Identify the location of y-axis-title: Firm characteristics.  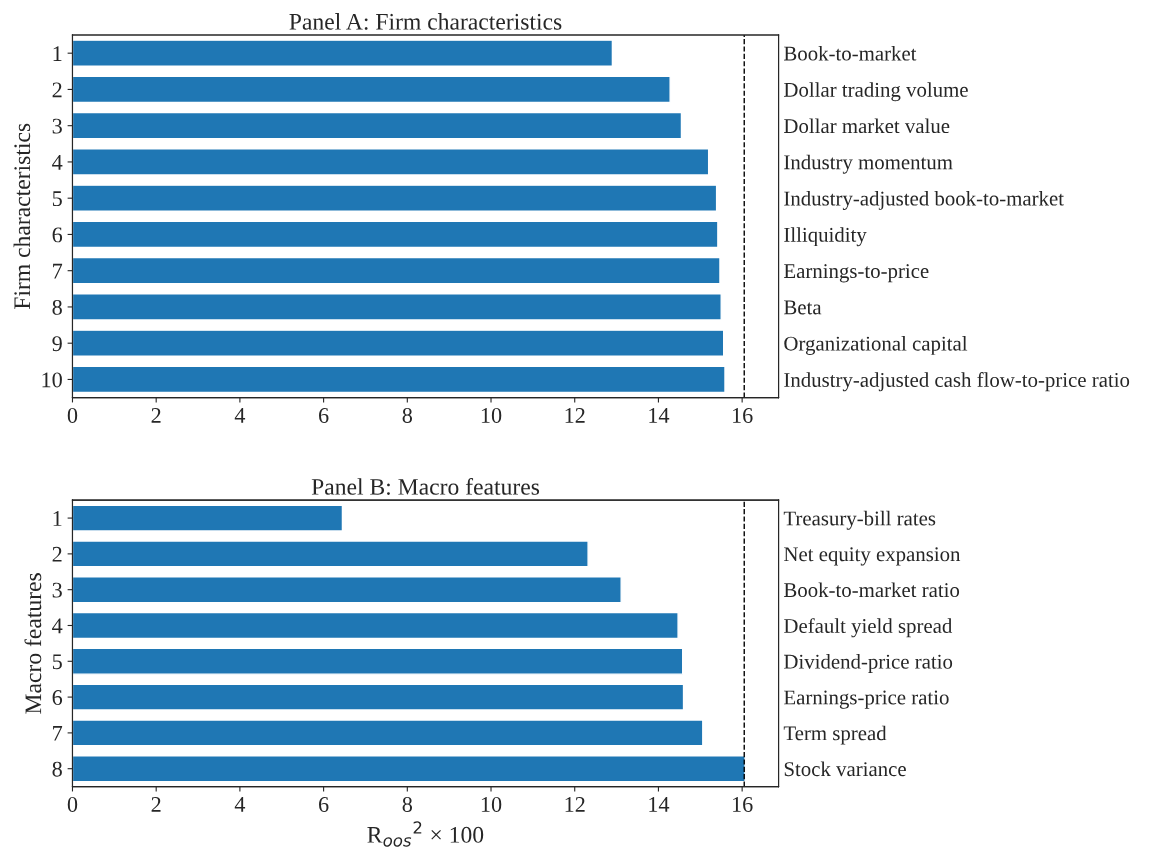
(22, 216).